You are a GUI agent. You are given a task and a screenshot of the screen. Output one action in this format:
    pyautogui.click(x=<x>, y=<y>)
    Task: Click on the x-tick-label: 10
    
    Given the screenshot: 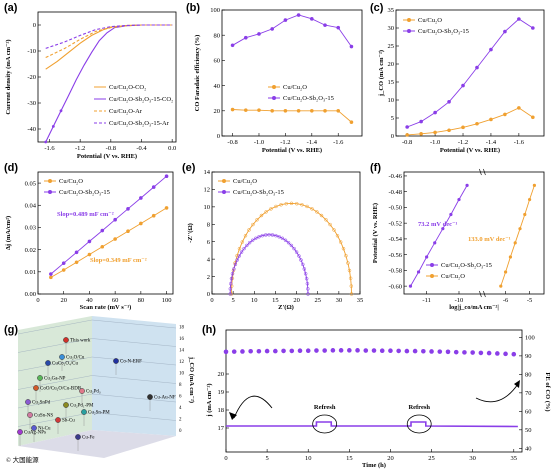 What is the action you would take?
    pyautogui.click(x=308, y=458)
    